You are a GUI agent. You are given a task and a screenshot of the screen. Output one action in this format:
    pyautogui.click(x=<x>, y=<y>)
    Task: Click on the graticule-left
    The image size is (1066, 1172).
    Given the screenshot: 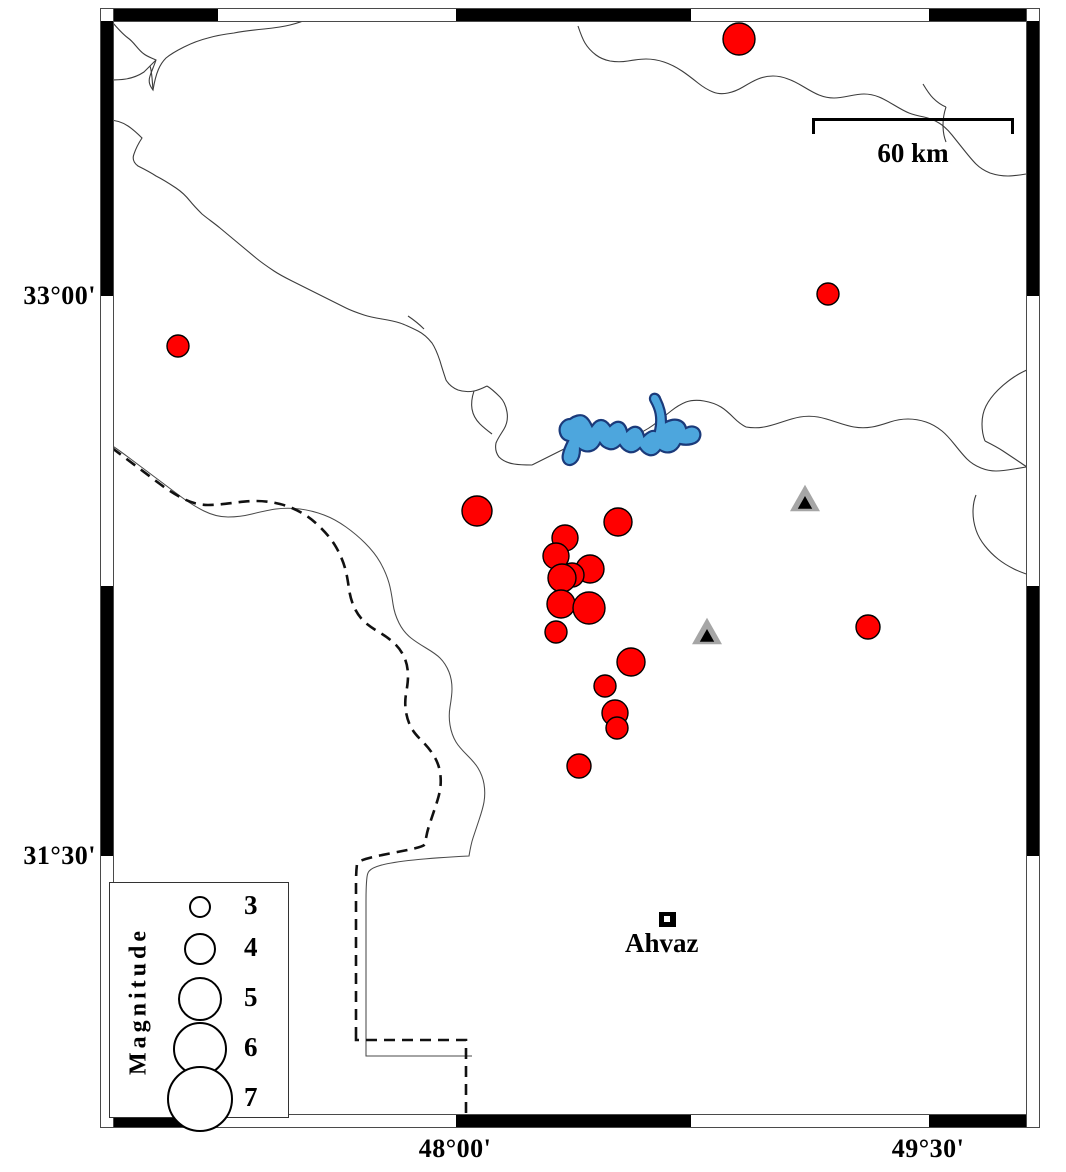 What is the action you would take?
    pyautogui.click(x=107, y=568)
    